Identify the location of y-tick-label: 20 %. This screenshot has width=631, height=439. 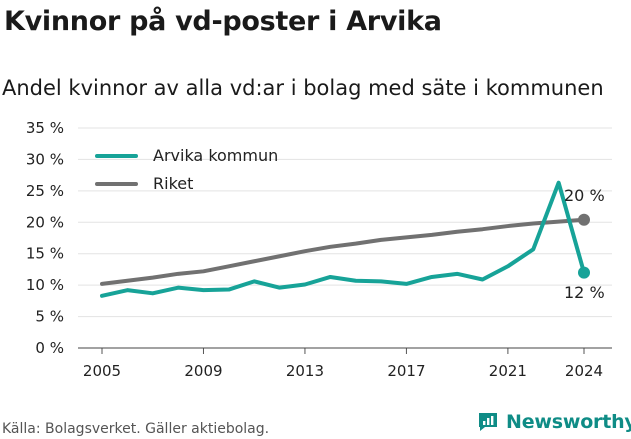
(45, 222).